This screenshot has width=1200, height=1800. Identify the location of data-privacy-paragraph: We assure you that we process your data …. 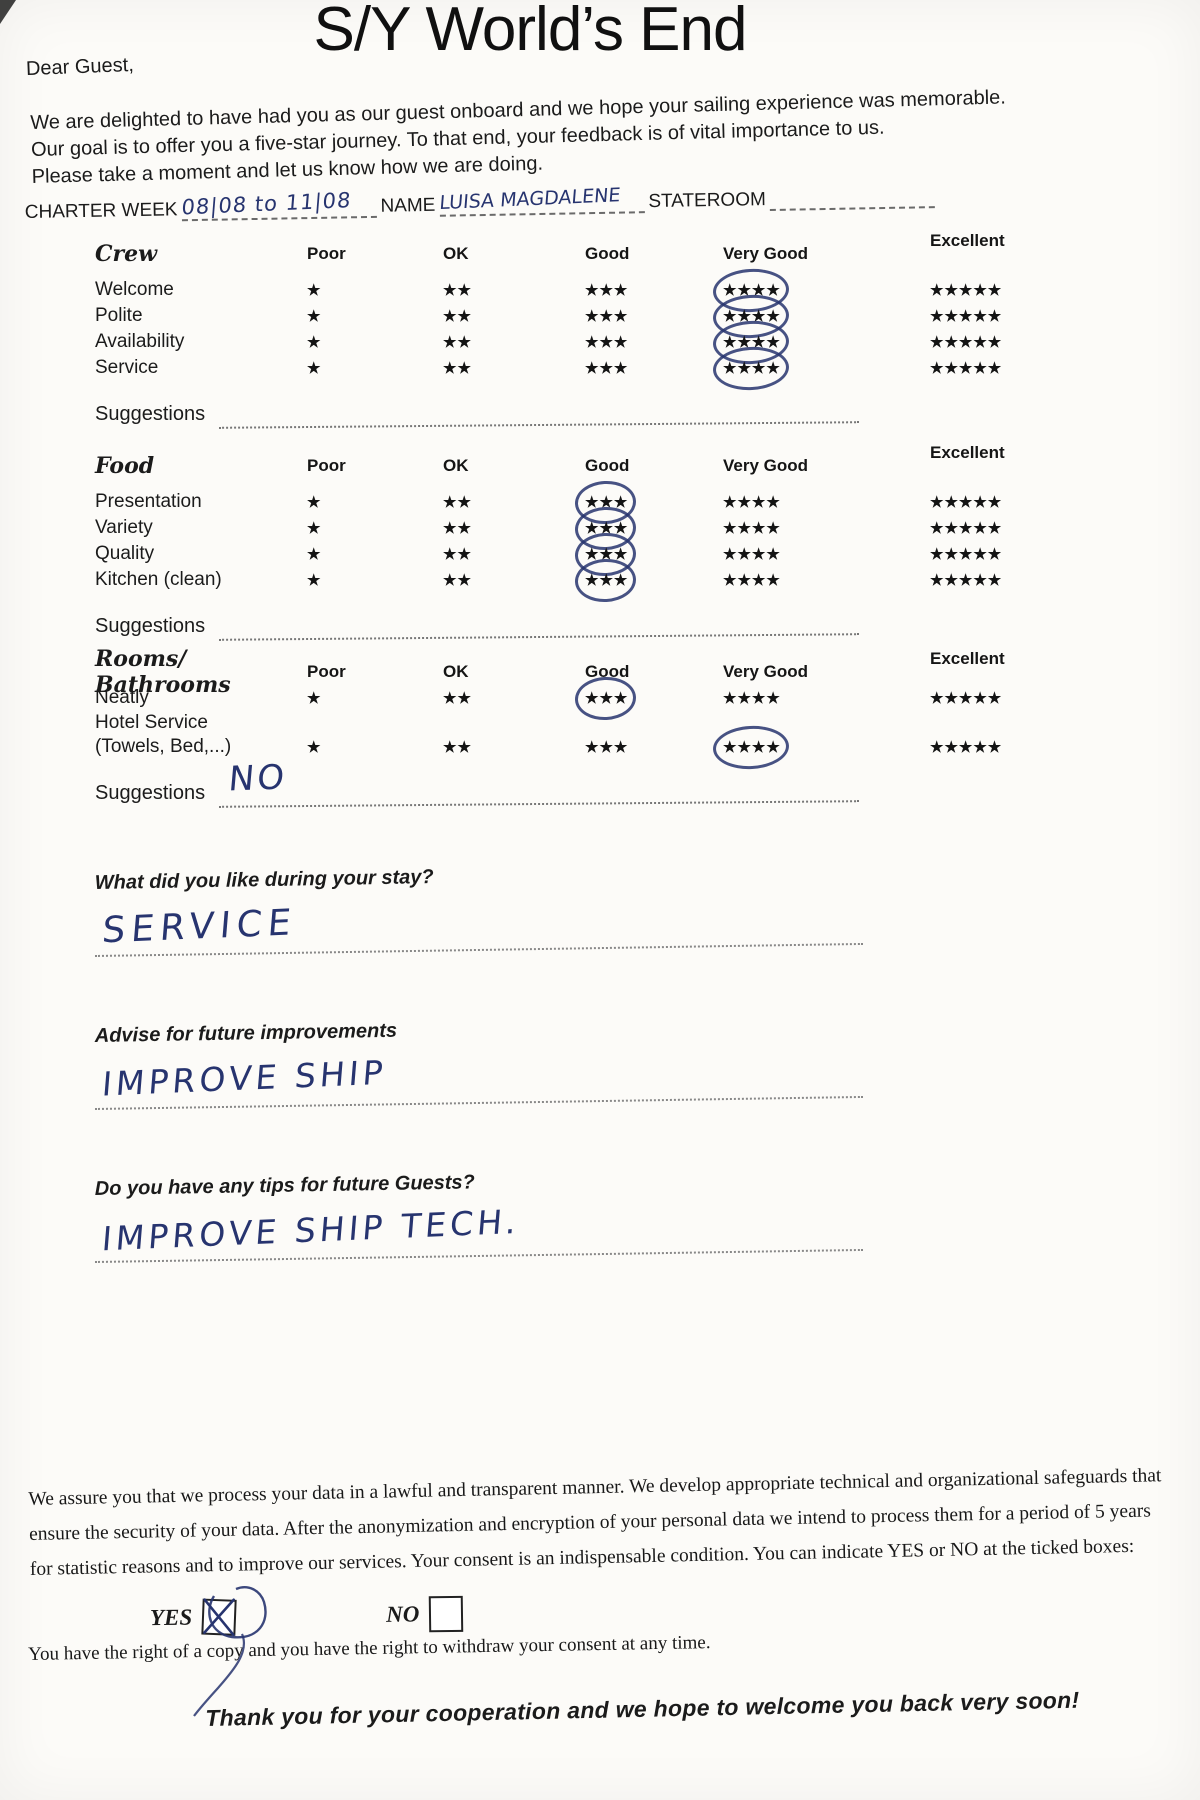
(614, 1521).